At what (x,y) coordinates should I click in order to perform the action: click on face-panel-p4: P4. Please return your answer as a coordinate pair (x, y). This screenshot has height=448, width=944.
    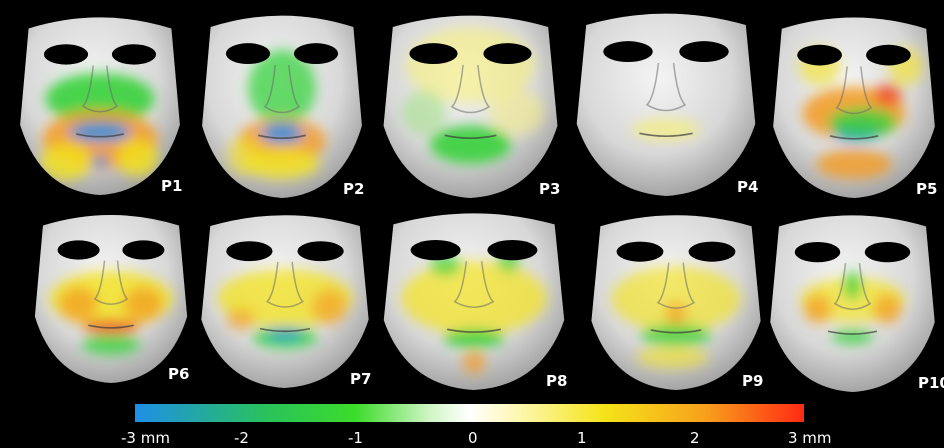
    Looking at the image, I should click on (667, 104).